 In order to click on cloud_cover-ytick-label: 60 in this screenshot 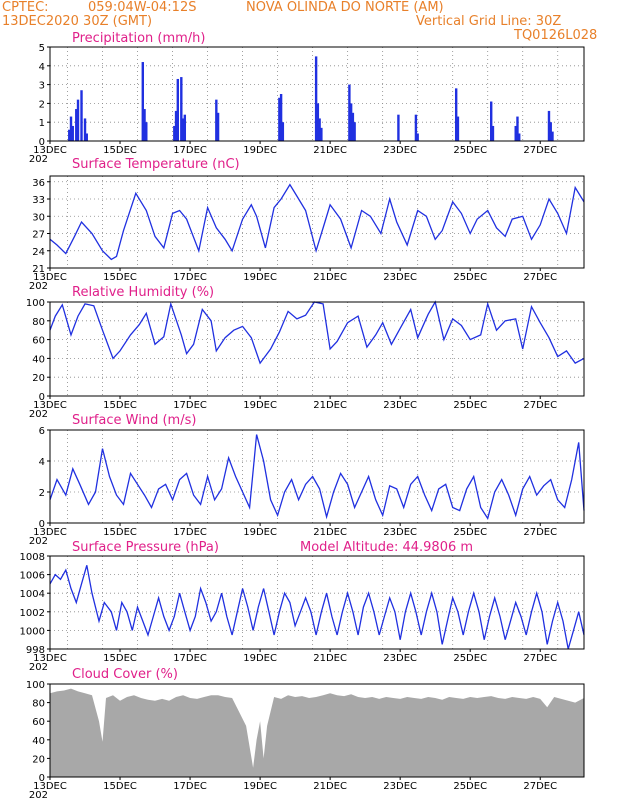, I will do `click(38, 722)`.